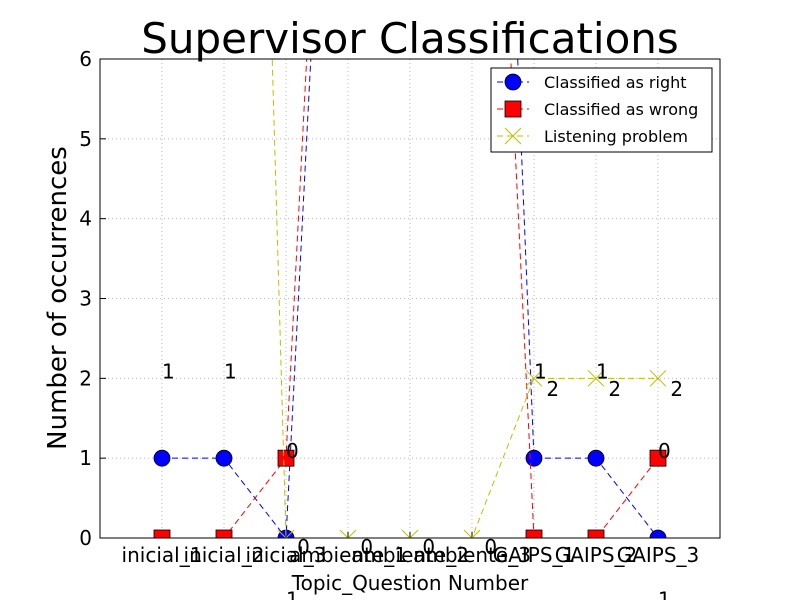  What do you see at coordinates (85, 139) in the screenshot?
I see `y-tick-label: 5` at bounding box center [85, 139].